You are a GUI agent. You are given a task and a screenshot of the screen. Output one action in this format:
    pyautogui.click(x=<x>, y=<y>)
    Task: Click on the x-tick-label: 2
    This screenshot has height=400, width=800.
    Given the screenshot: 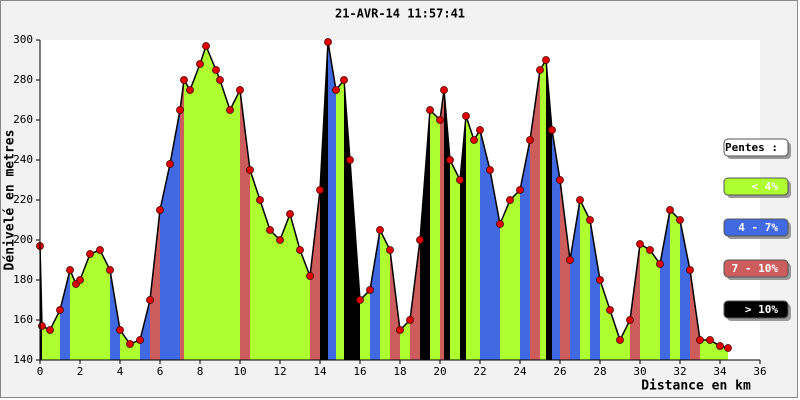 What is the action you would take?
    pyautogui.click(x=80, y=371)
    